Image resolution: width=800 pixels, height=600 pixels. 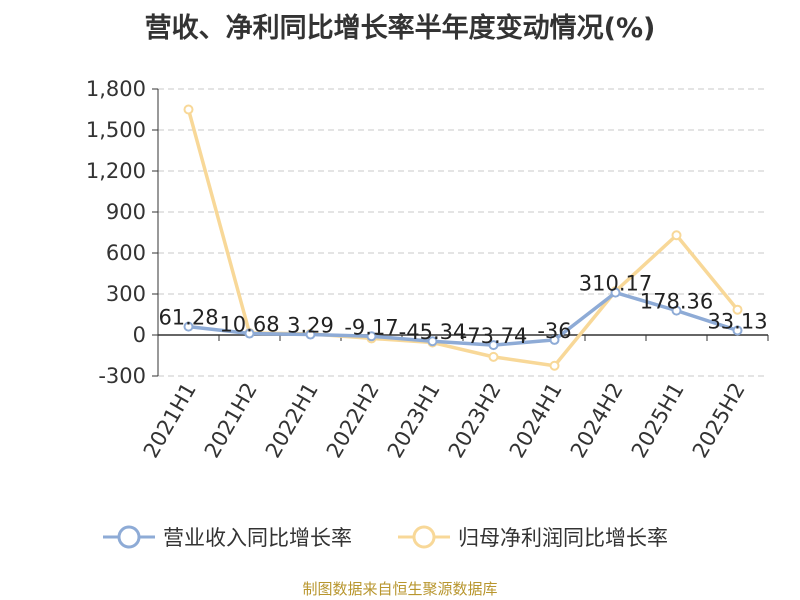 What do you see at coordinates (116, 89) in the screenshot?
I see `y-tick-label: 1,800` at bounding box center [116, 89].